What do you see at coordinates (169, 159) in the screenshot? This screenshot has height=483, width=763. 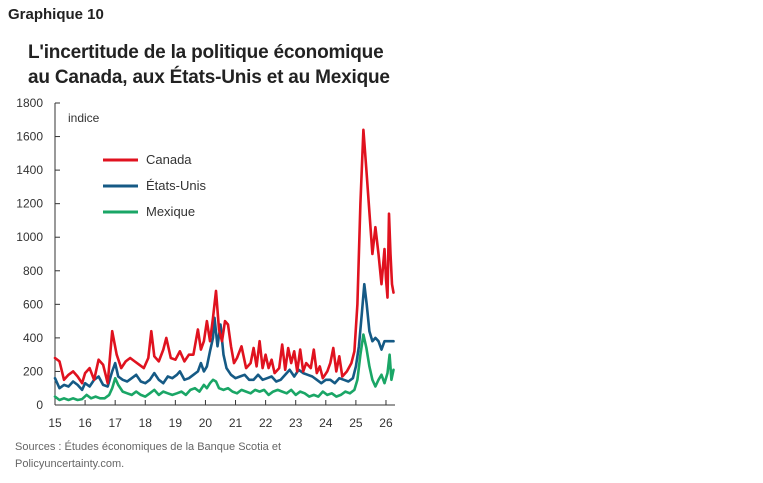 I see `legend-label: Canada` at bounding box center [169, 159].